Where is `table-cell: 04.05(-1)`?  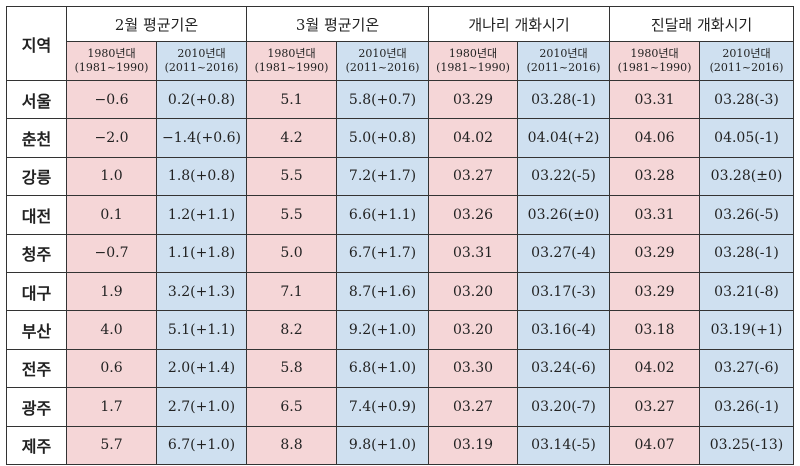 table-cell: 04.05(-1) is located at coordinates (746, 138).